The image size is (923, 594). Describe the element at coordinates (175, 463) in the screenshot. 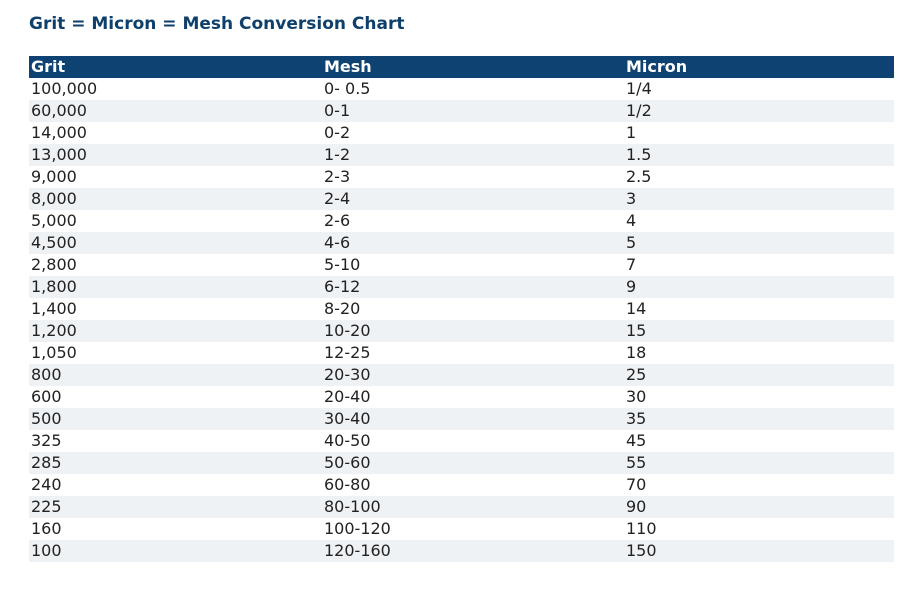

I see `cell-grit: 285` at that location.